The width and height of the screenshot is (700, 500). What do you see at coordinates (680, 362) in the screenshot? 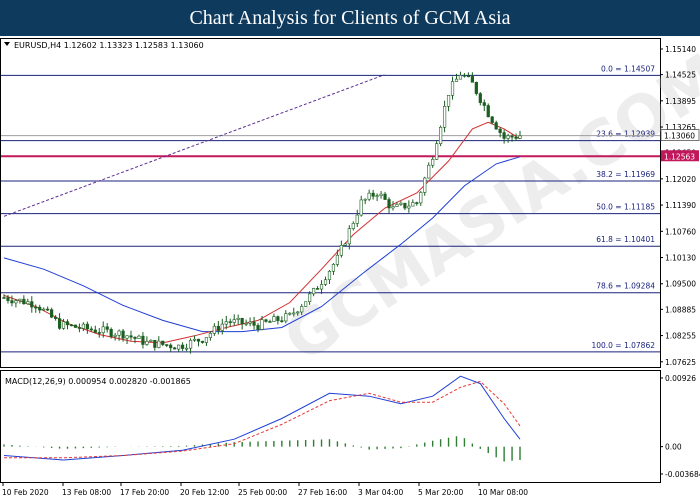
I see `y-tick-label: 1.07625` at bounding box center [680, 362].